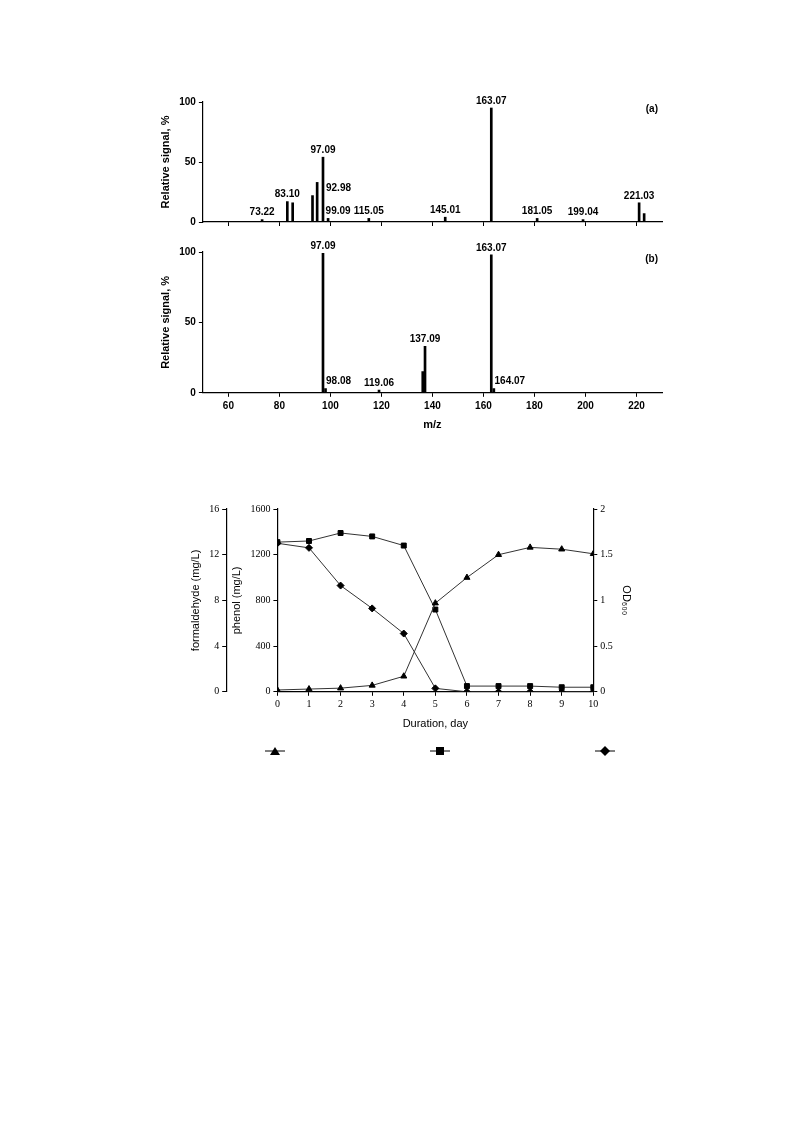 The width and height of the screenshot is (793, 1123). Describe the element at coordinates (606, 645) in the screenshot. I see `y2-tick-label: 0.5` at that location.